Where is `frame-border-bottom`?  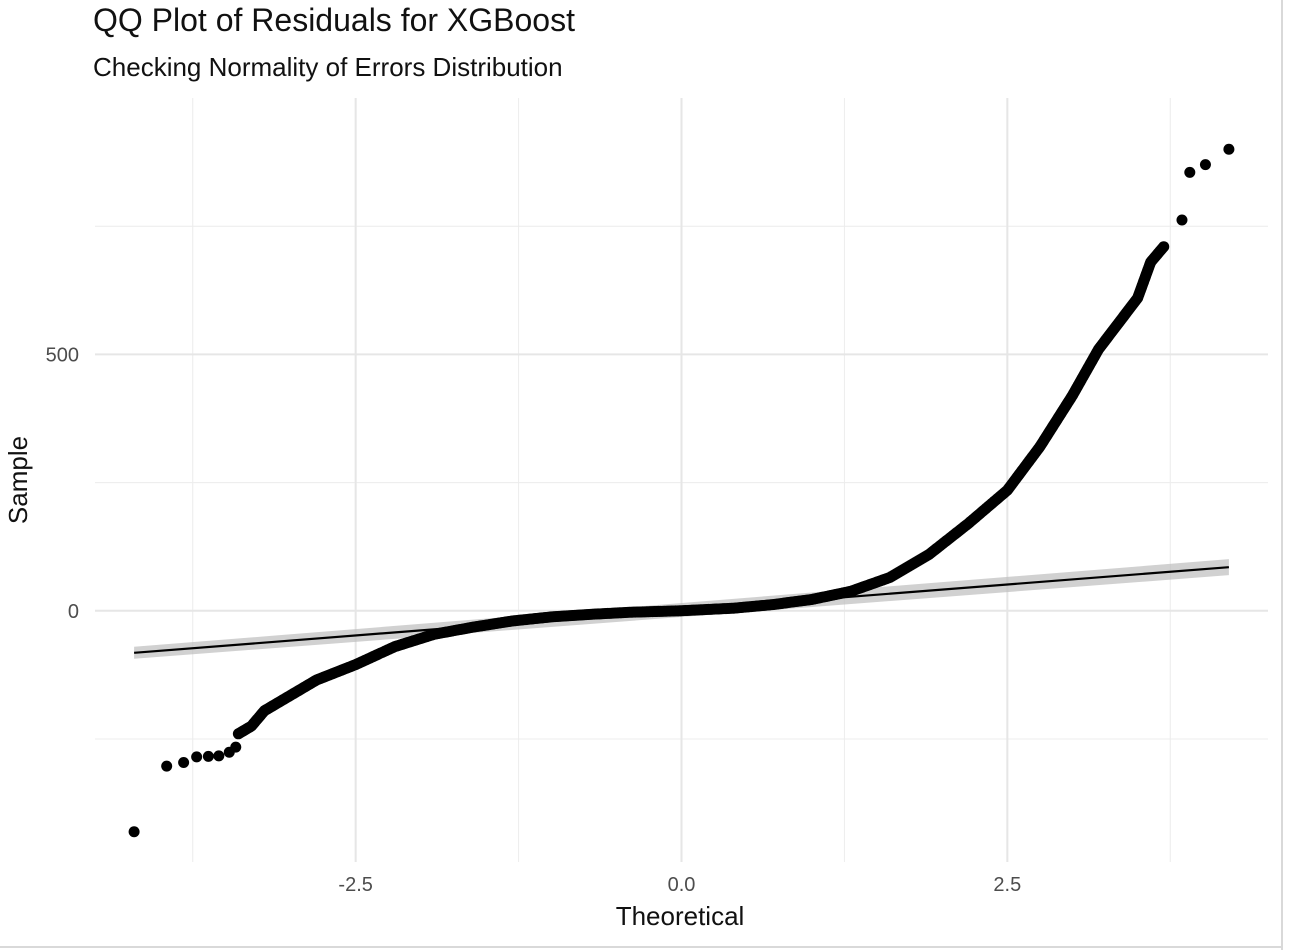
frame-border-bottom is located at coordinates (641, 947).